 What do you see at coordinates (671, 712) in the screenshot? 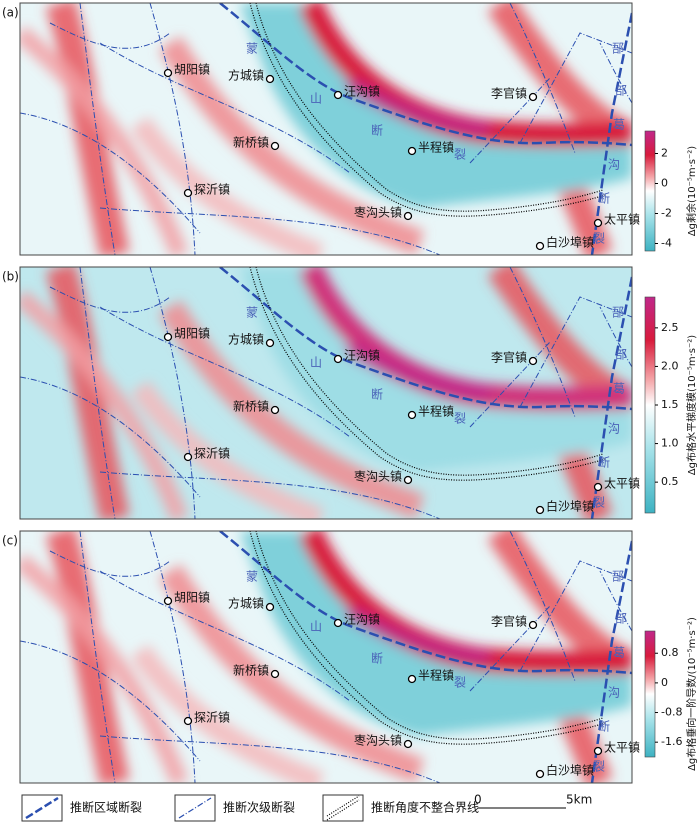
I see `colorbar-tick-label: -0.8` at bounding box center [671, 712].